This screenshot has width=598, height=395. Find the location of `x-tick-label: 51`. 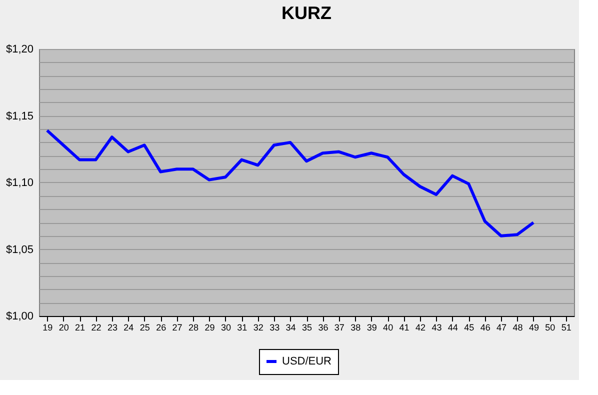

x-tick-label: 51 is located at coordinates (566, 327).